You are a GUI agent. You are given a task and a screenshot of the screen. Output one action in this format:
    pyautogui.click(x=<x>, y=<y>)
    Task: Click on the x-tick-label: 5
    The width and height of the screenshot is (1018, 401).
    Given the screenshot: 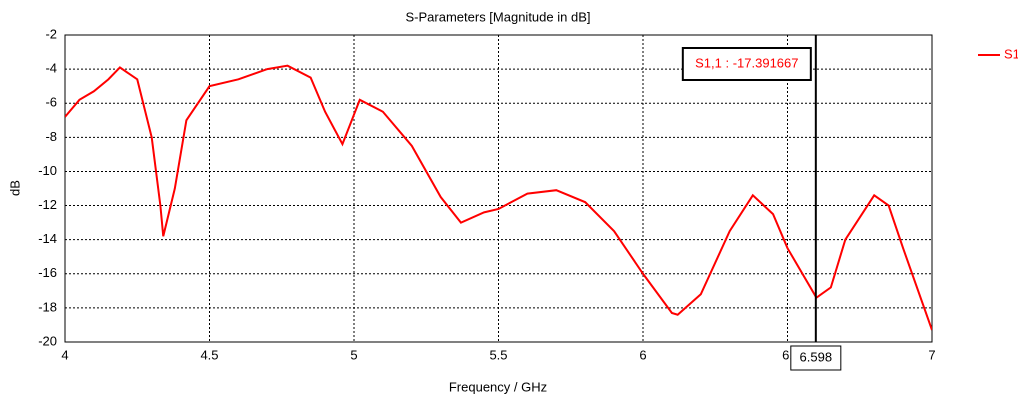 What is the action you would take?
    pyautogui.click(x=353, y=354)
    